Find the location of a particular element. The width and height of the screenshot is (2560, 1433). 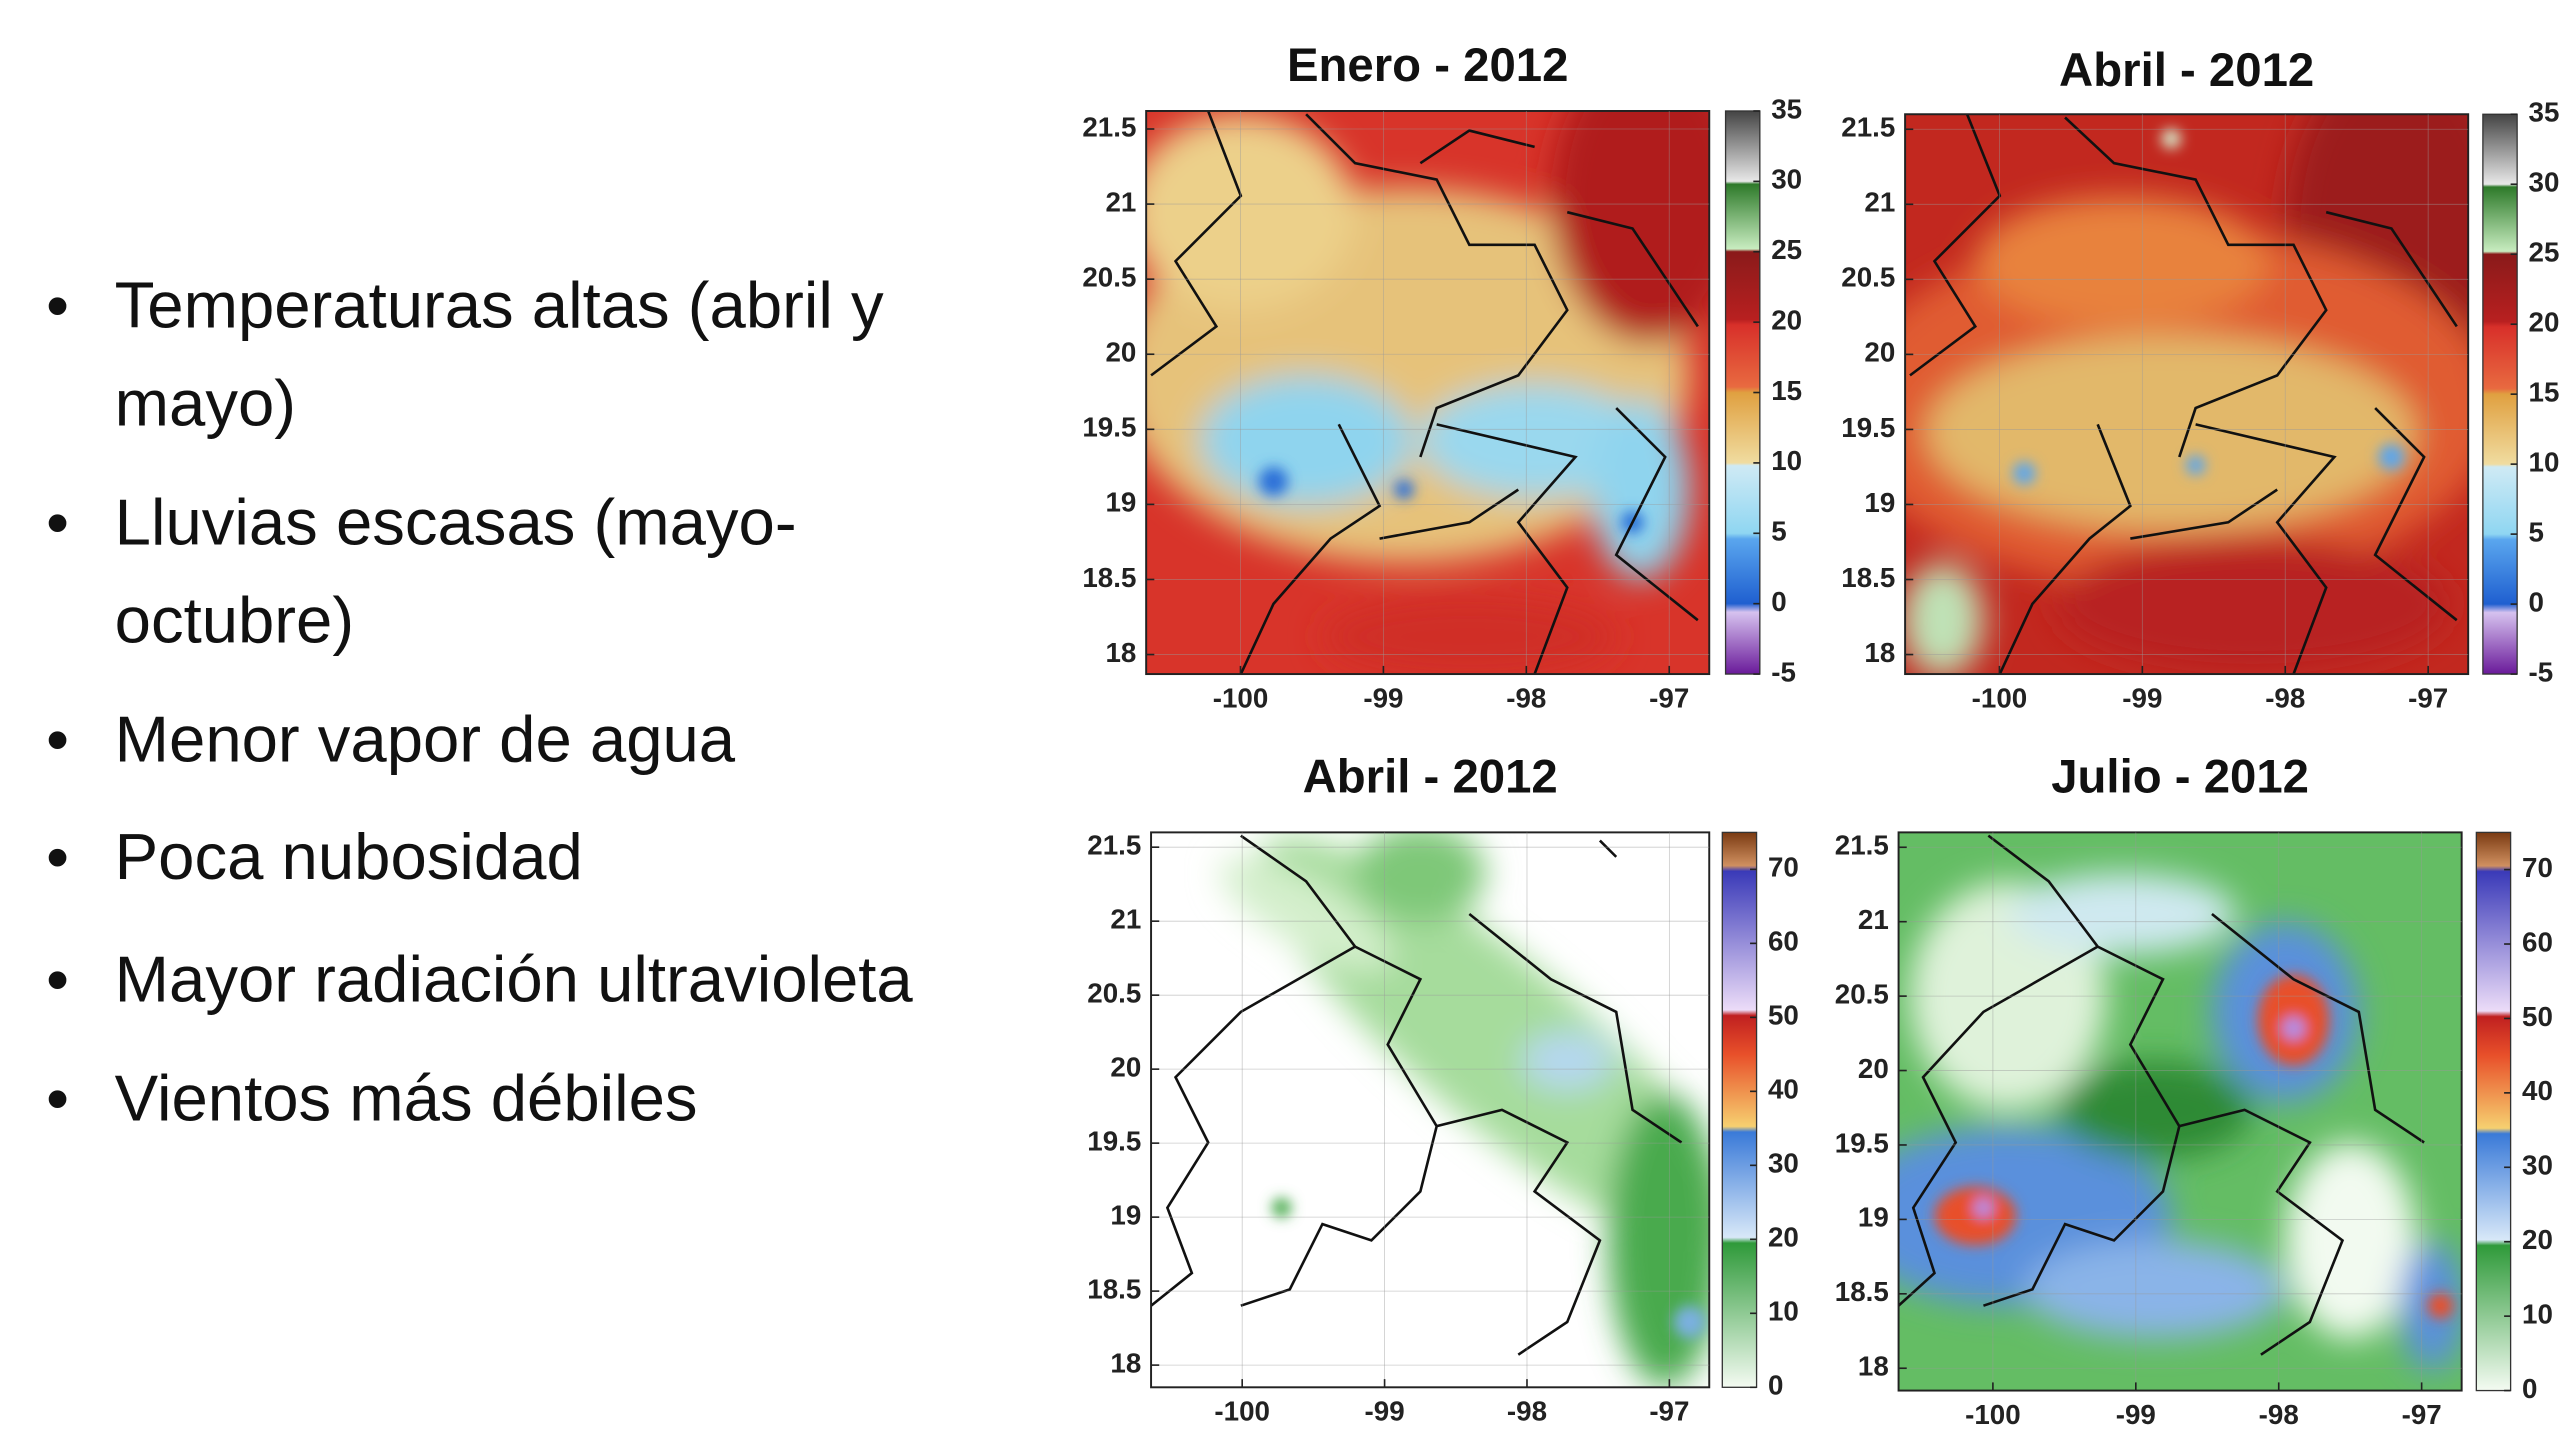

bullet-text: Poca nubosidad is located at coordinates (349, 856).